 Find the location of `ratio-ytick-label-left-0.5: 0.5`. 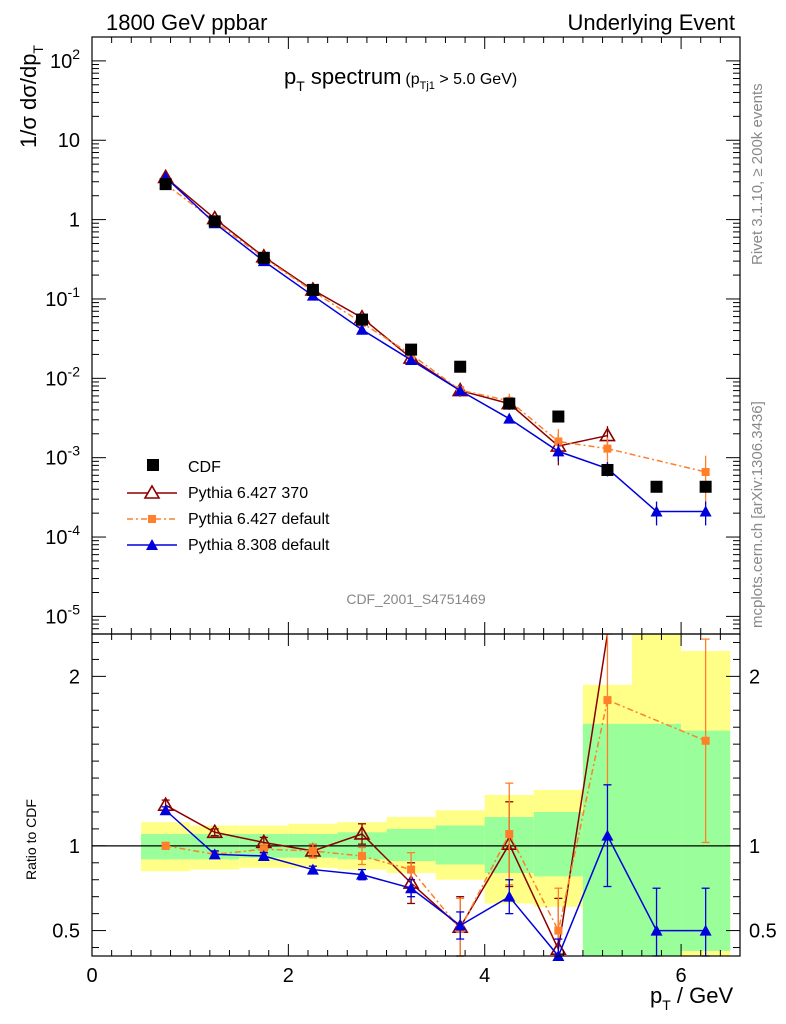

ratio-ytick-label-left-0.5: 0.5 is located at coordinates (66, 932).